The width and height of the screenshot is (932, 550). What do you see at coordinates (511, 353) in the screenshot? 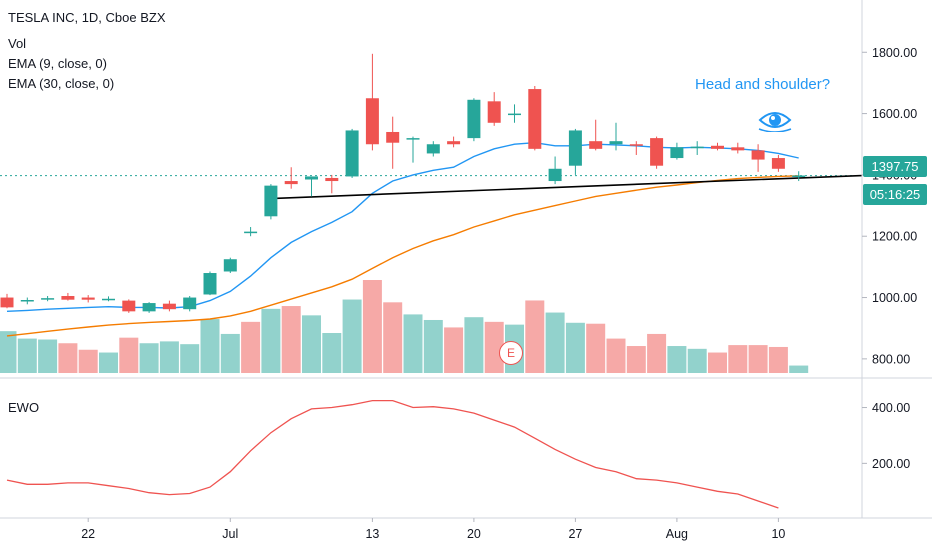
I see `earnings-marker: E` at bounding box center [511, 353].